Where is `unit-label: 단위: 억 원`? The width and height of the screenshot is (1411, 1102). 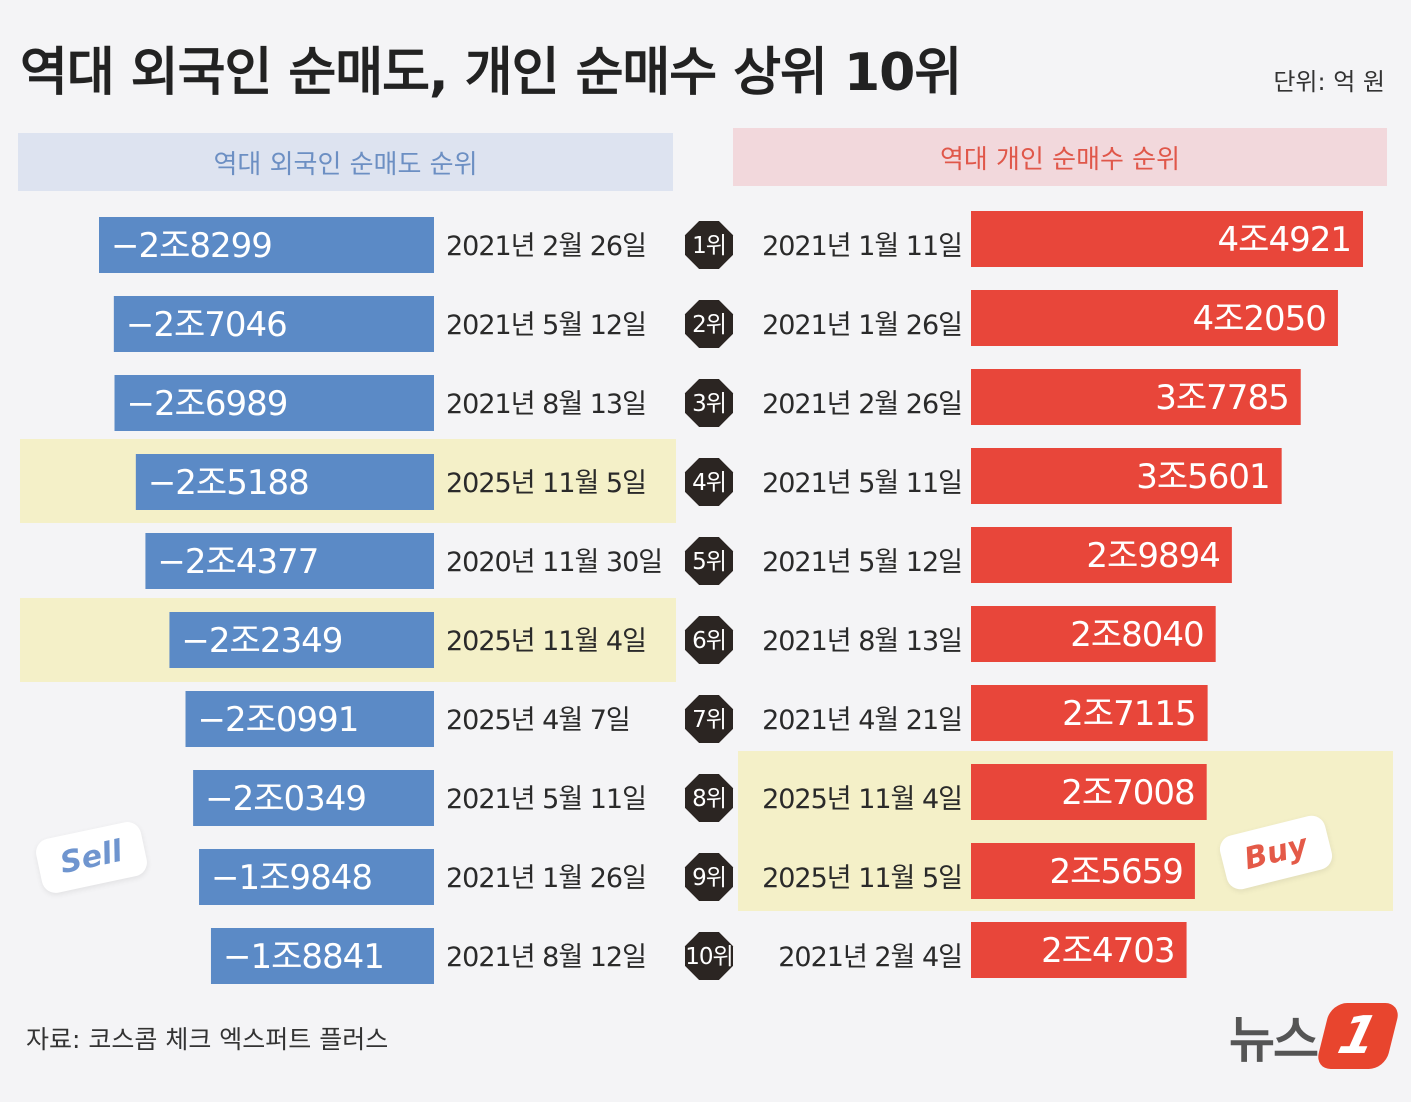 unit-label: 단위: 억 원 is located at coordinates (1329, 82).